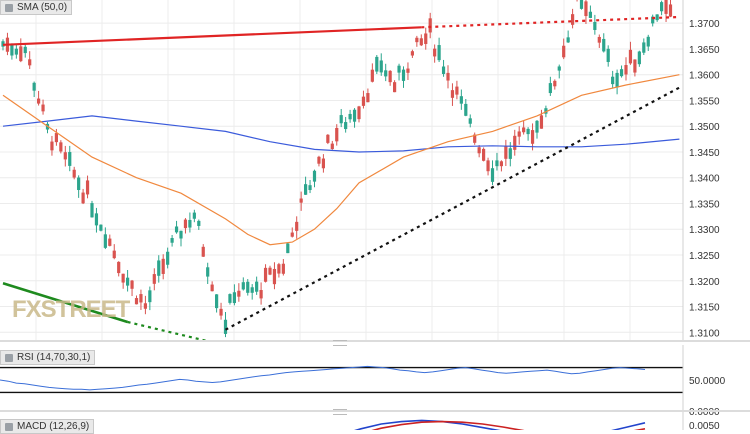 The height and width of the screenshot is (434, 750). What do you see at coordinates (9, 8) in the screenshot?
I see `indicator-settings-icon` at bounding box center [9, 8].